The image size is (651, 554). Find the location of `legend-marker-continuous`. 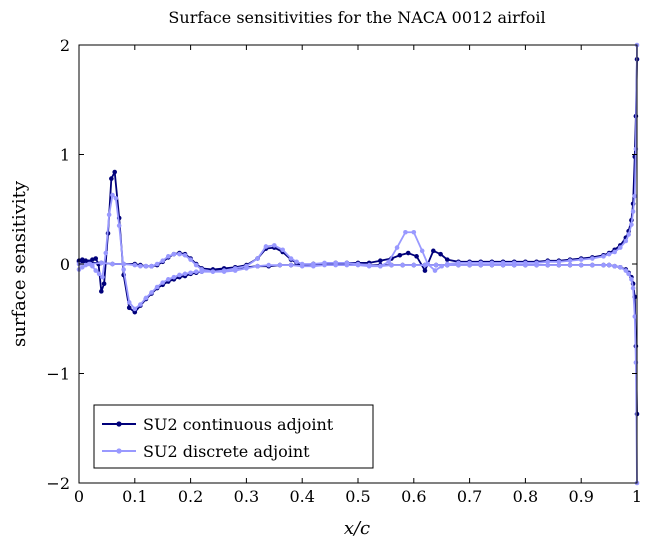

legend-marker-continuous is located at coordinates (119, 424).